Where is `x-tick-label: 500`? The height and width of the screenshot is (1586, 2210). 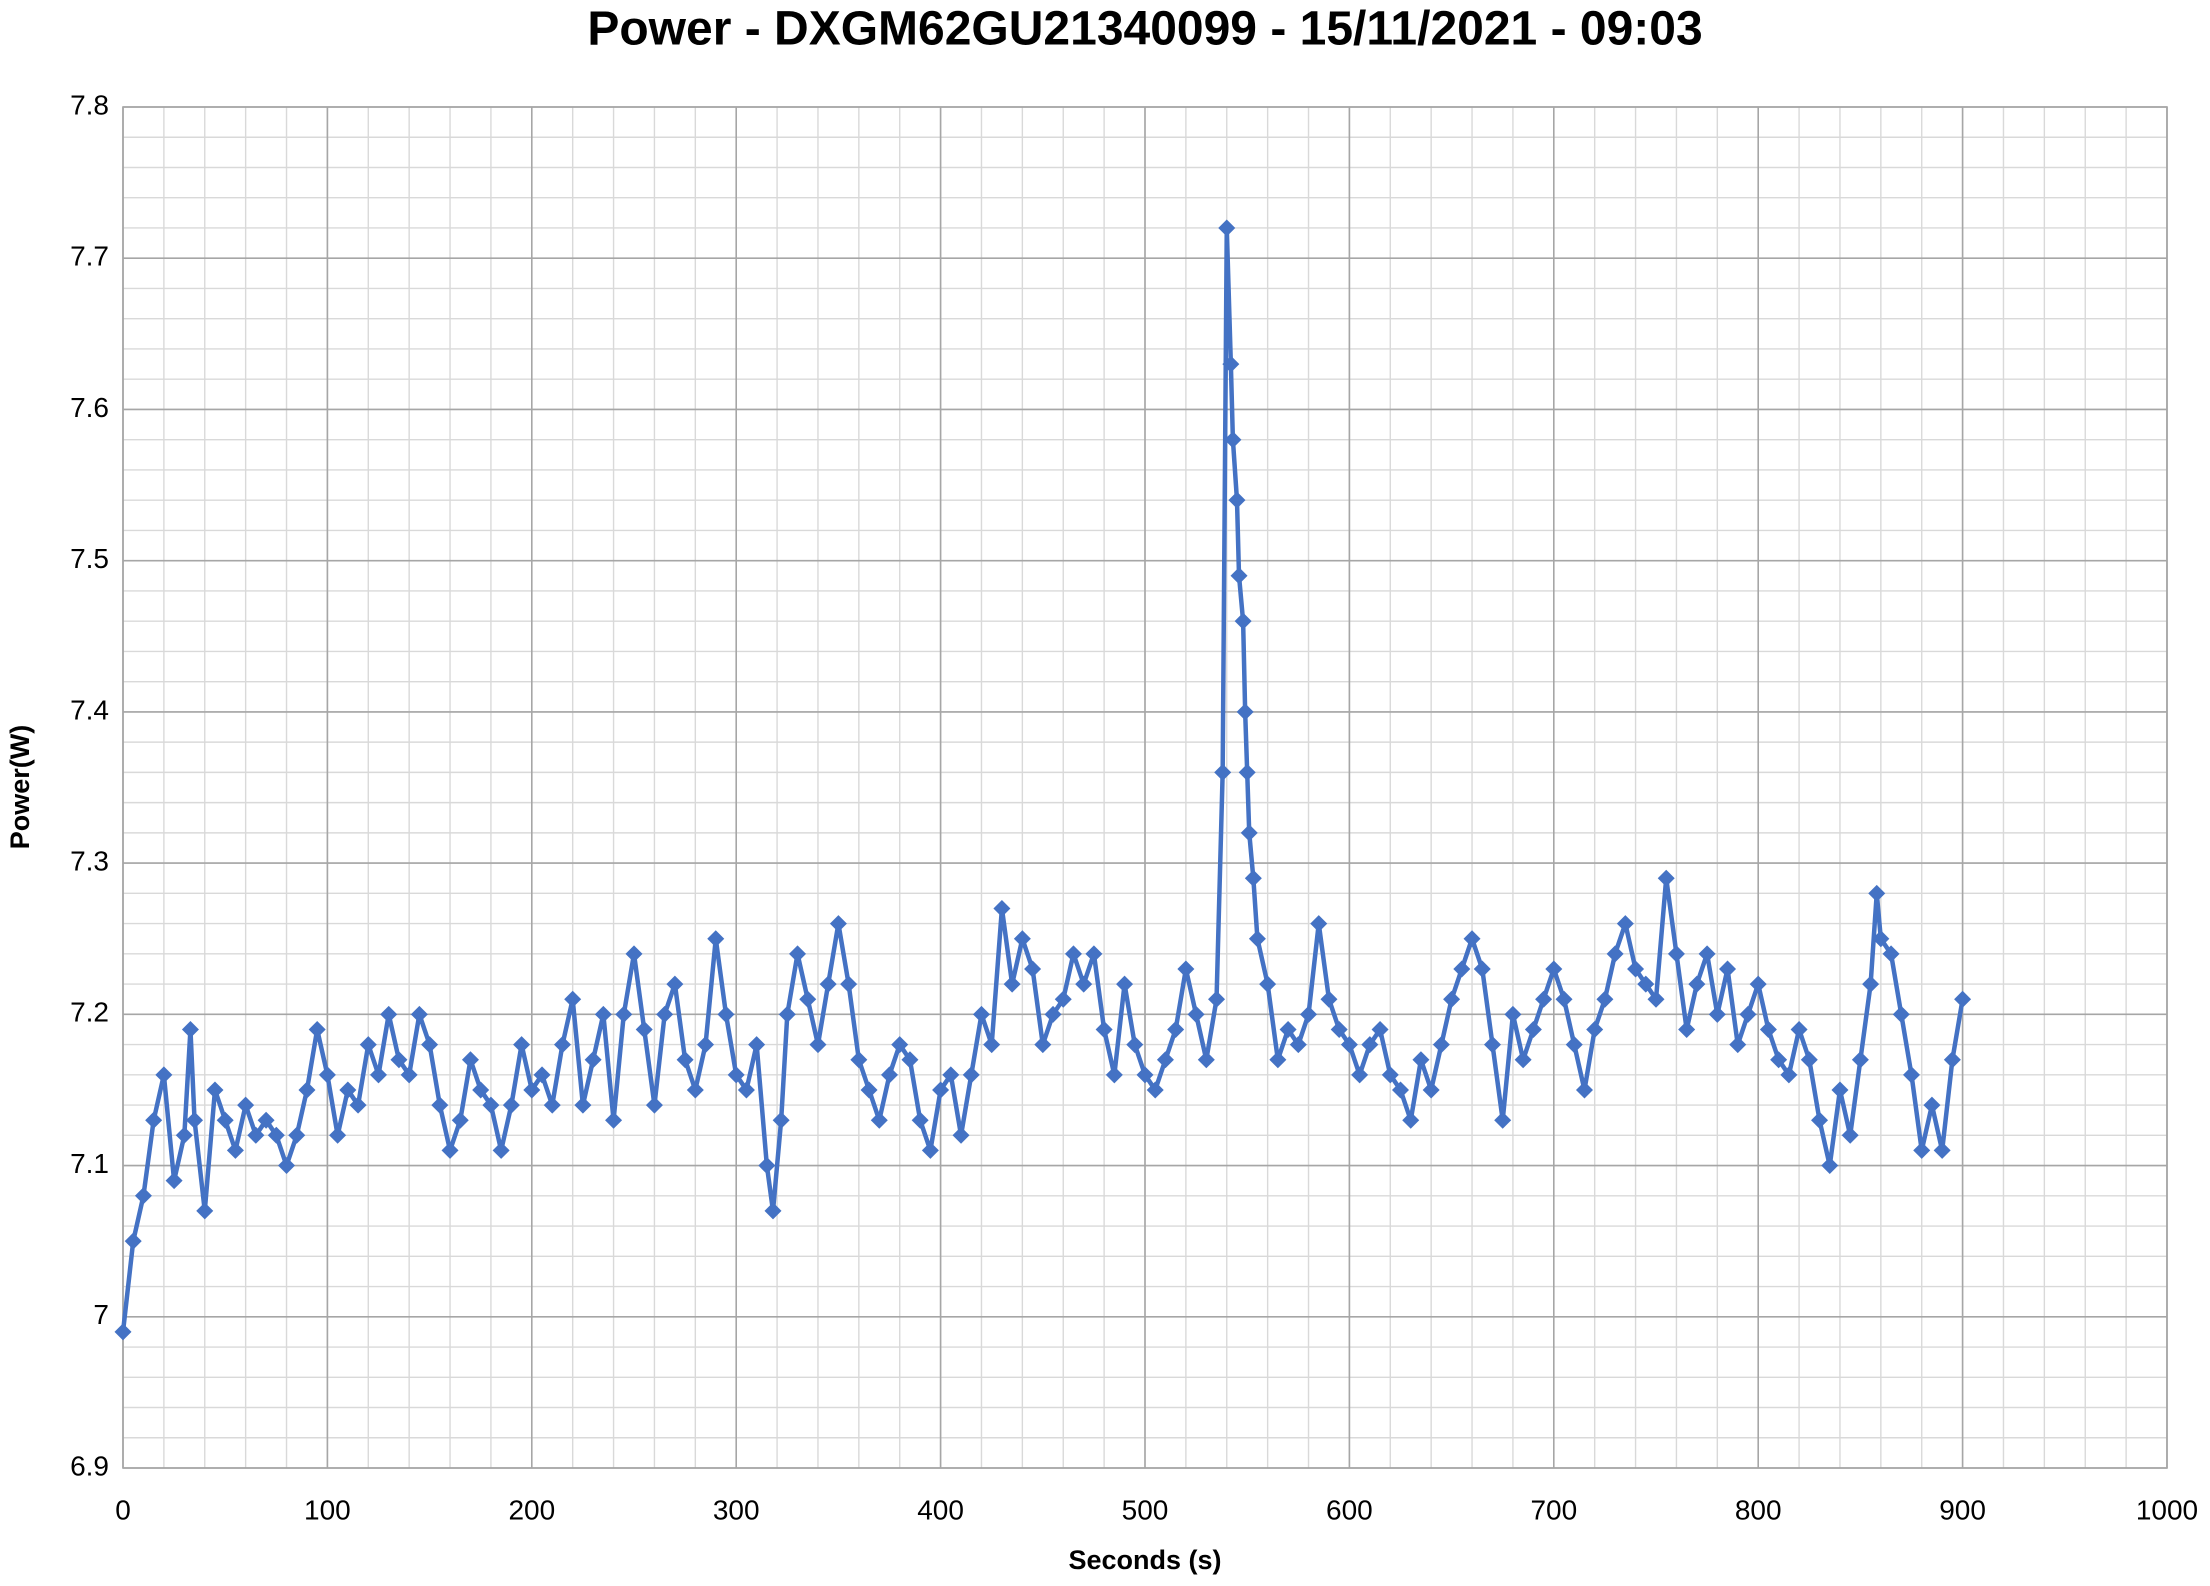 x-tick-label: 500 is located at coordinates (1145, 1509).